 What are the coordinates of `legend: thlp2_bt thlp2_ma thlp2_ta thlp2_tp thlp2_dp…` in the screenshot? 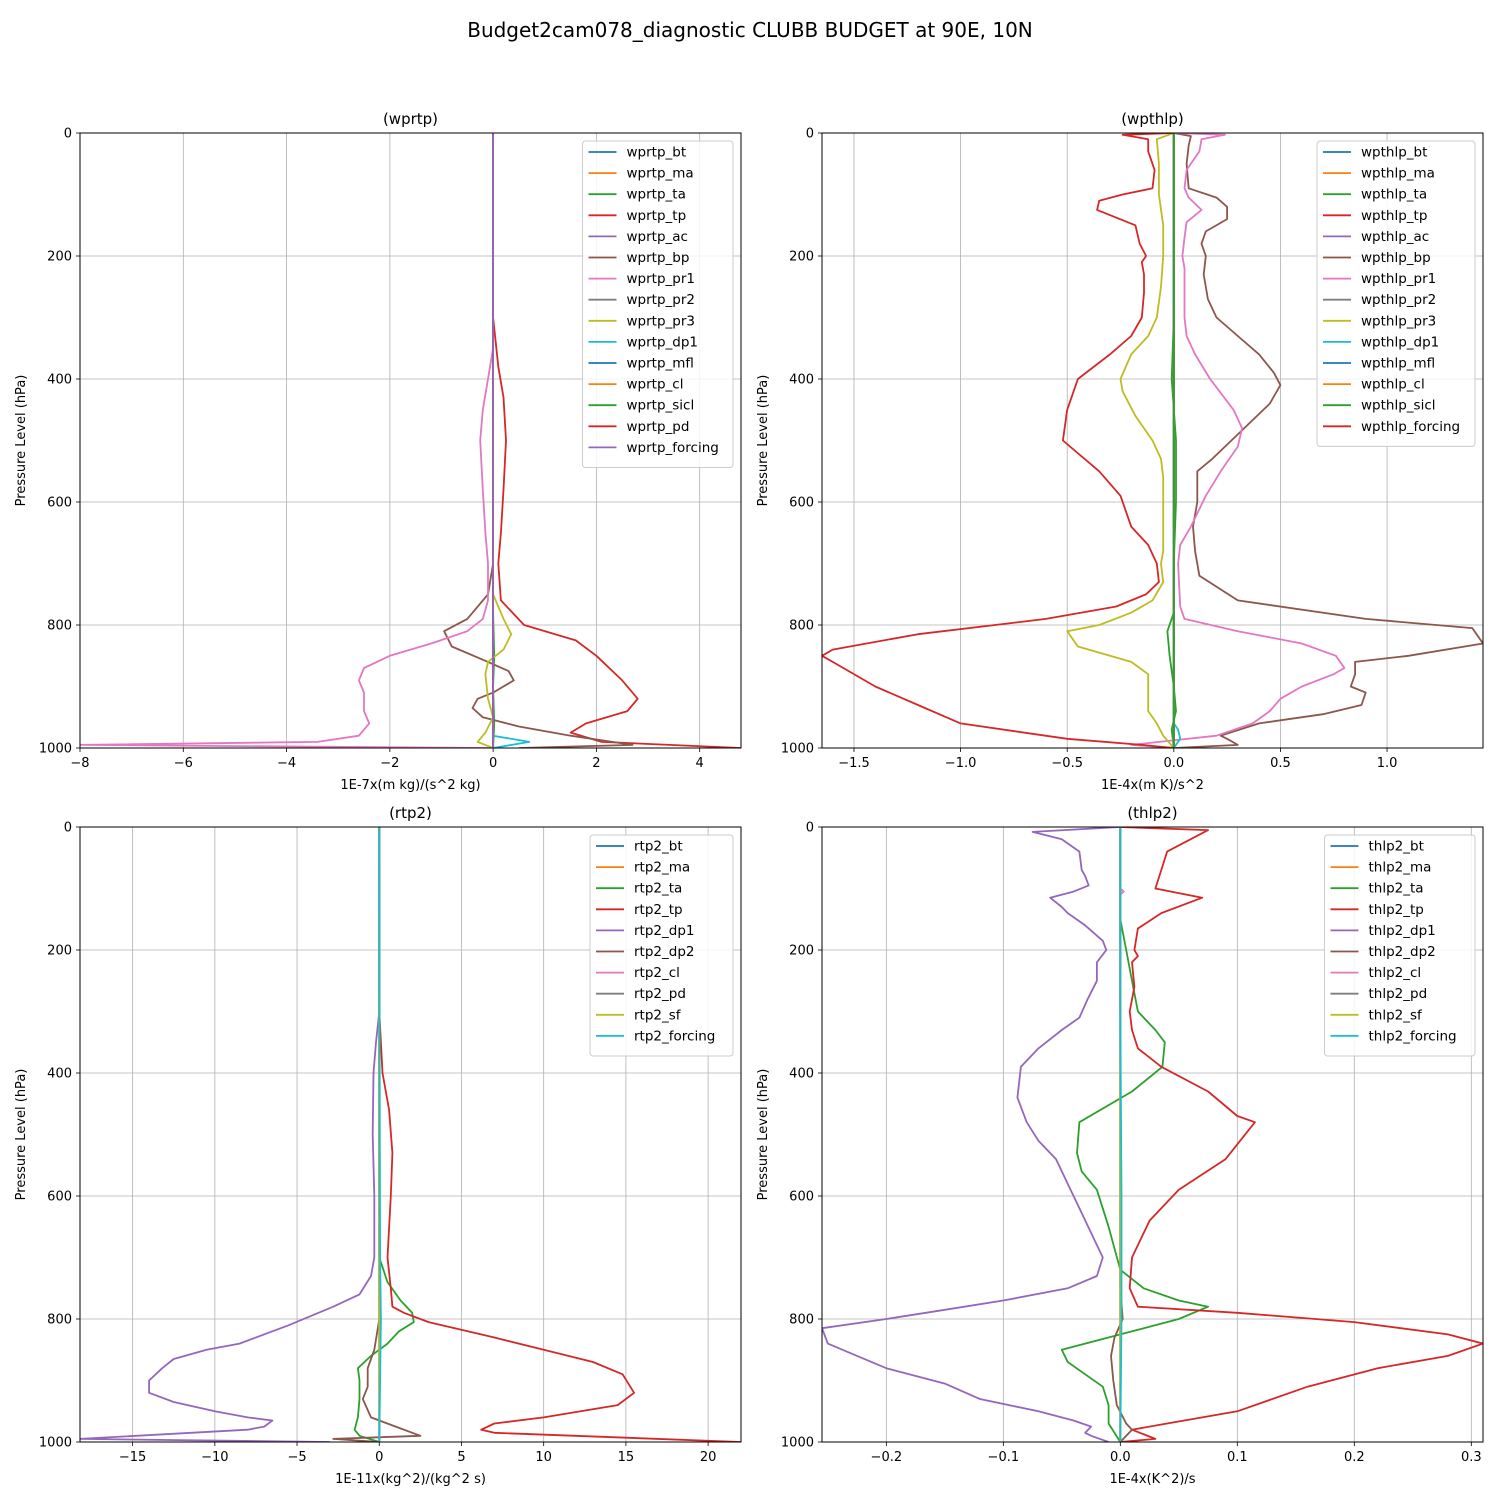 It's located at (1400, 945).